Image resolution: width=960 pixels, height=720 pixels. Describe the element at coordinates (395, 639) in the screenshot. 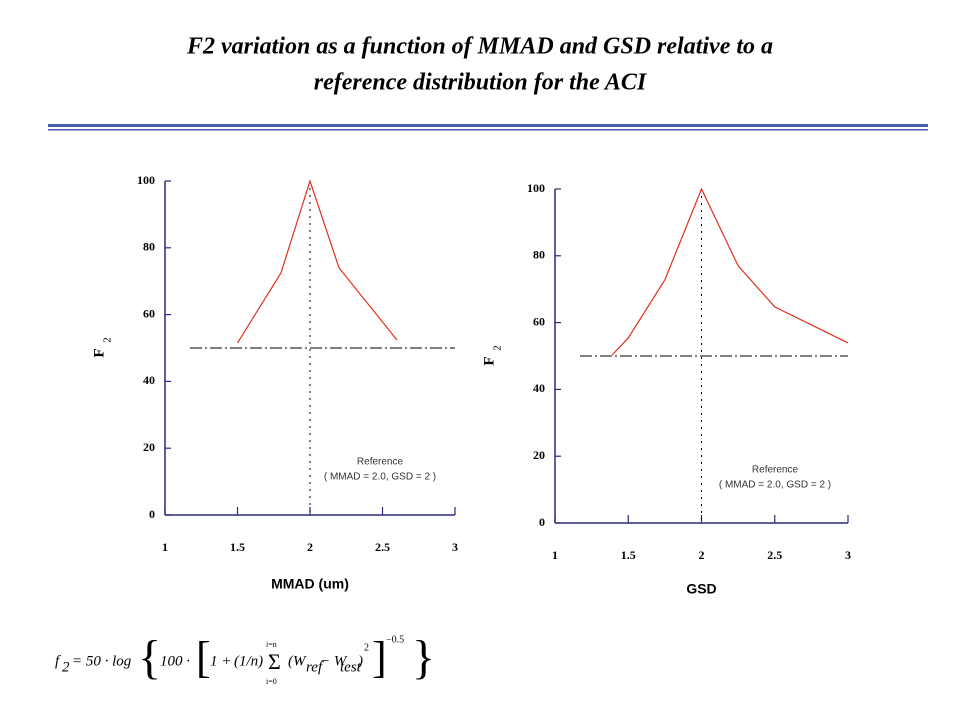

I see `formula-part: −0.5` at that location.